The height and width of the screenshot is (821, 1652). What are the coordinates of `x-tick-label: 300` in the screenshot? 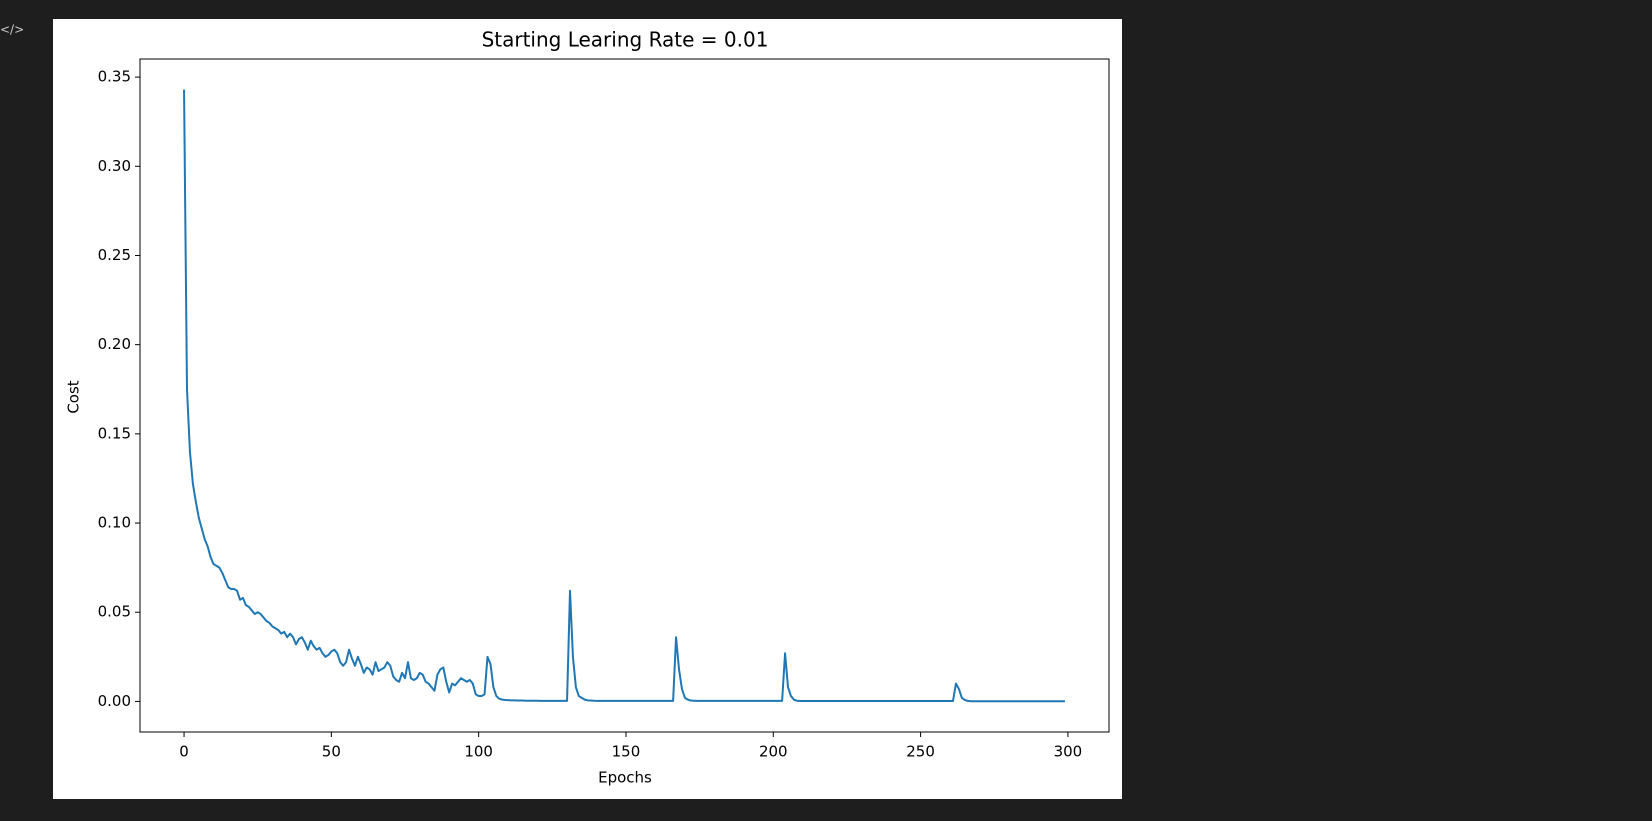 It's located at (1068, 752).